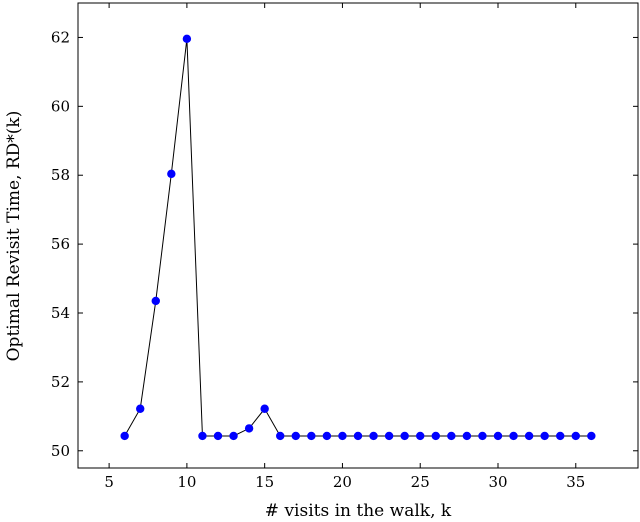 Image resolution: width=640 pixels, height=522 pixels. What do you see at coordinates (186, 482) in the screenshot?
I see `x-tick-label: 10` at bounding box center [186, 482].